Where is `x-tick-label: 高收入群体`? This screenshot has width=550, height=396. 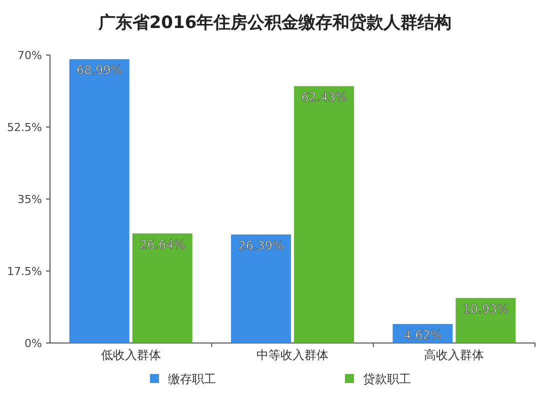 x-tick-label: 高收入群体 is located at coordinates (454, 355).